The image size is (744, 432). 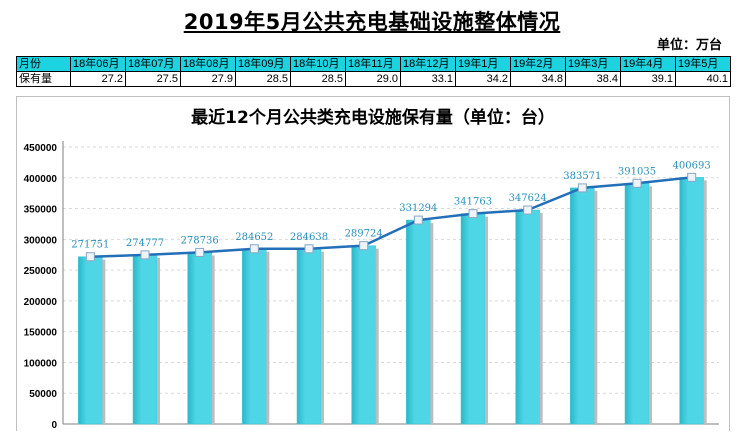 What do you see at coordinates (692, 165) in the screenshot?
I see `data-label: 400693` at bounding box center [692, 165].